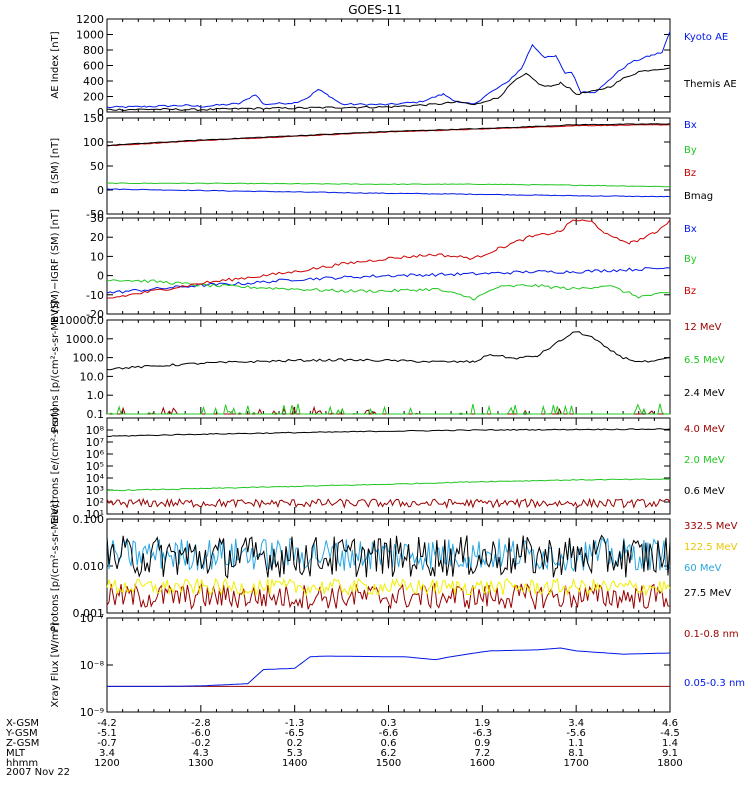 Image resolution: width=750 pixels, height=800 pixels. Describe the element at coordinates (92, 376) in the screenshot. I see `y-tick-label: 10.0` at that location.